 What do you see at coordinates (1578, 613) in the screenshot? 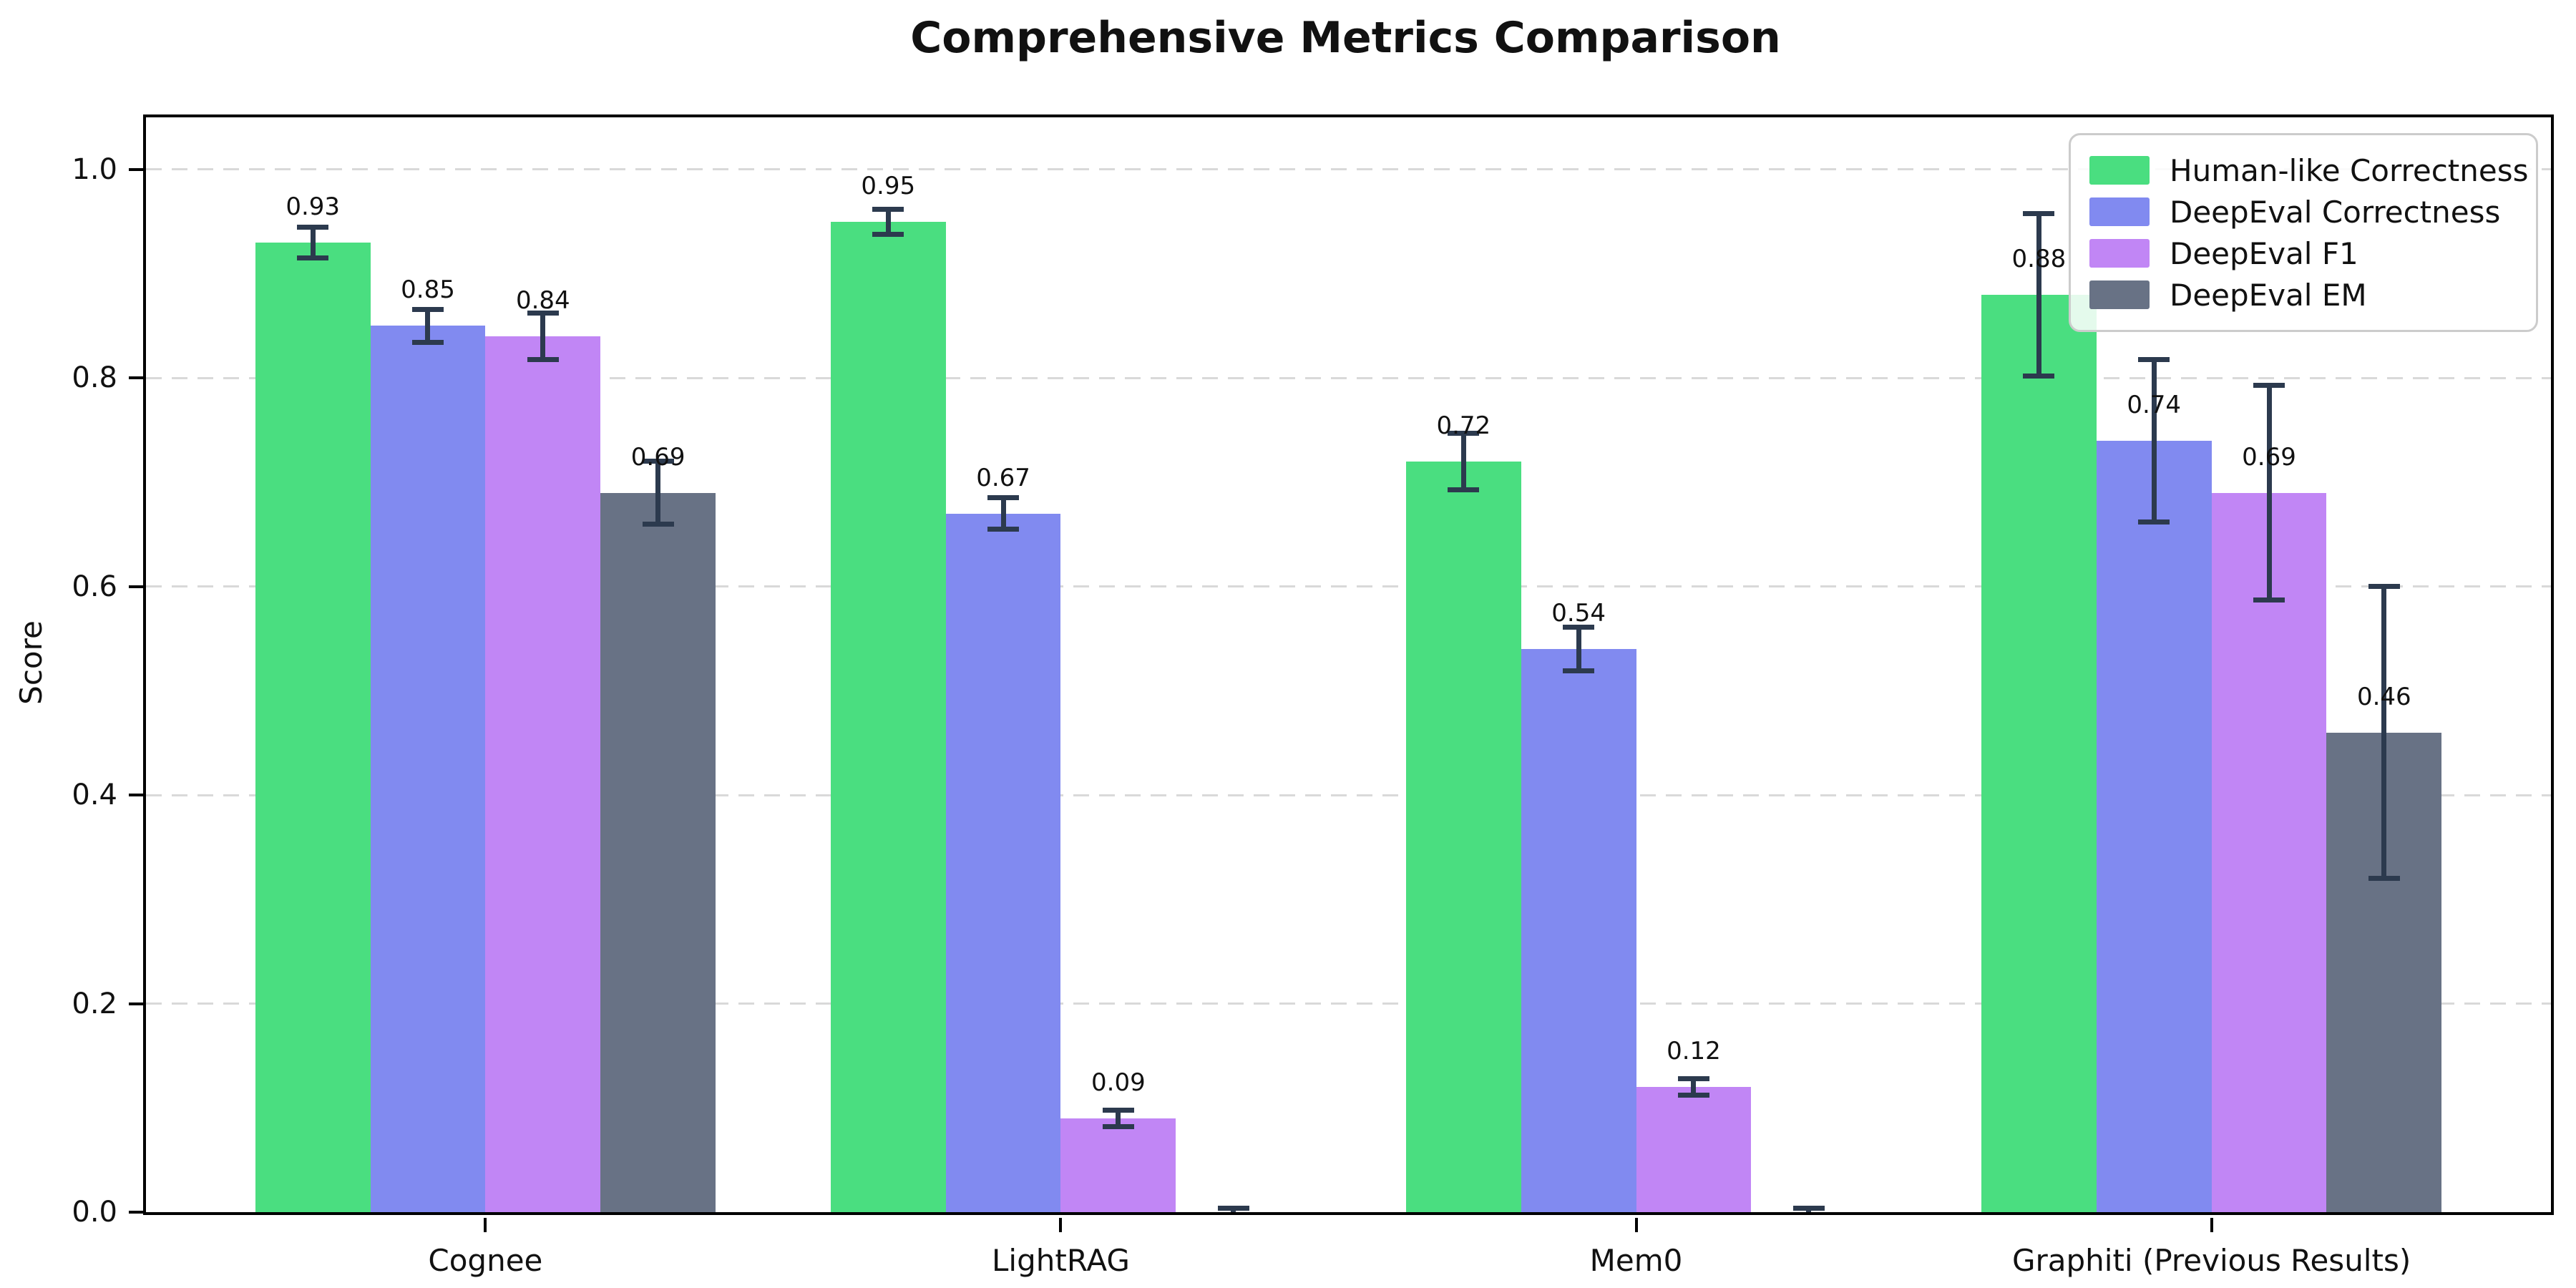
I see `bar-value-label: 0.54` at bounding box center [1578, 613].